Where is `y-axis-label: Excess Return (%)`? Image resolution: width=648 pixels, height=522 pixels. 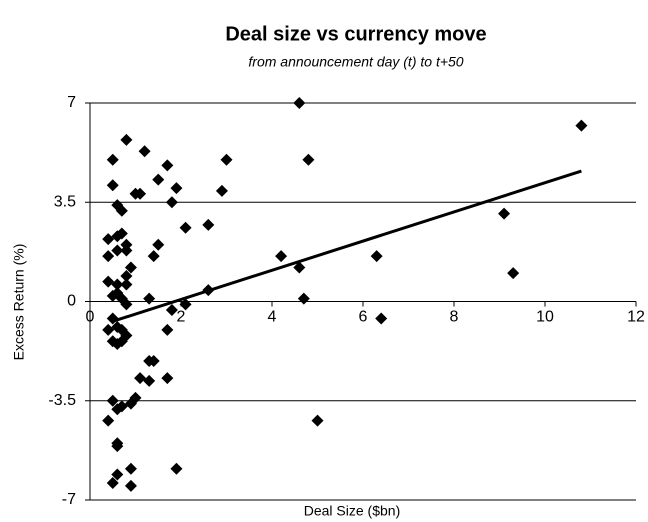 y-axis-label: Excess Return (%) is located at coordinates (19, 302).